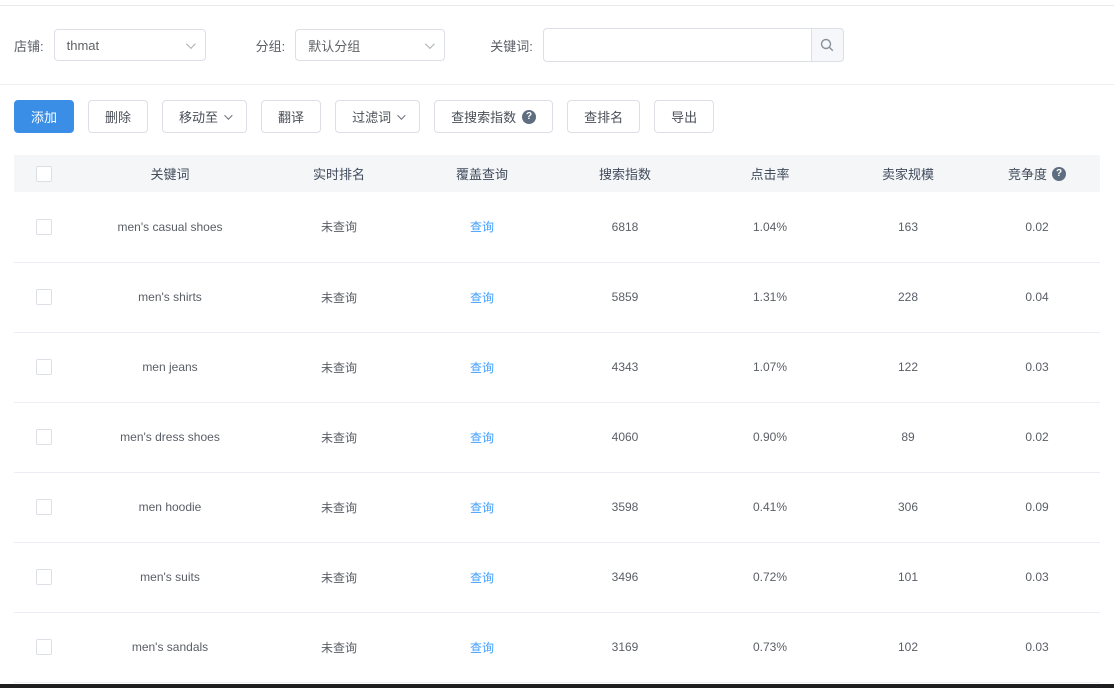 The image size is (1114, 688). I want to click on keyword-label: 关键词:, so click(511, 46).